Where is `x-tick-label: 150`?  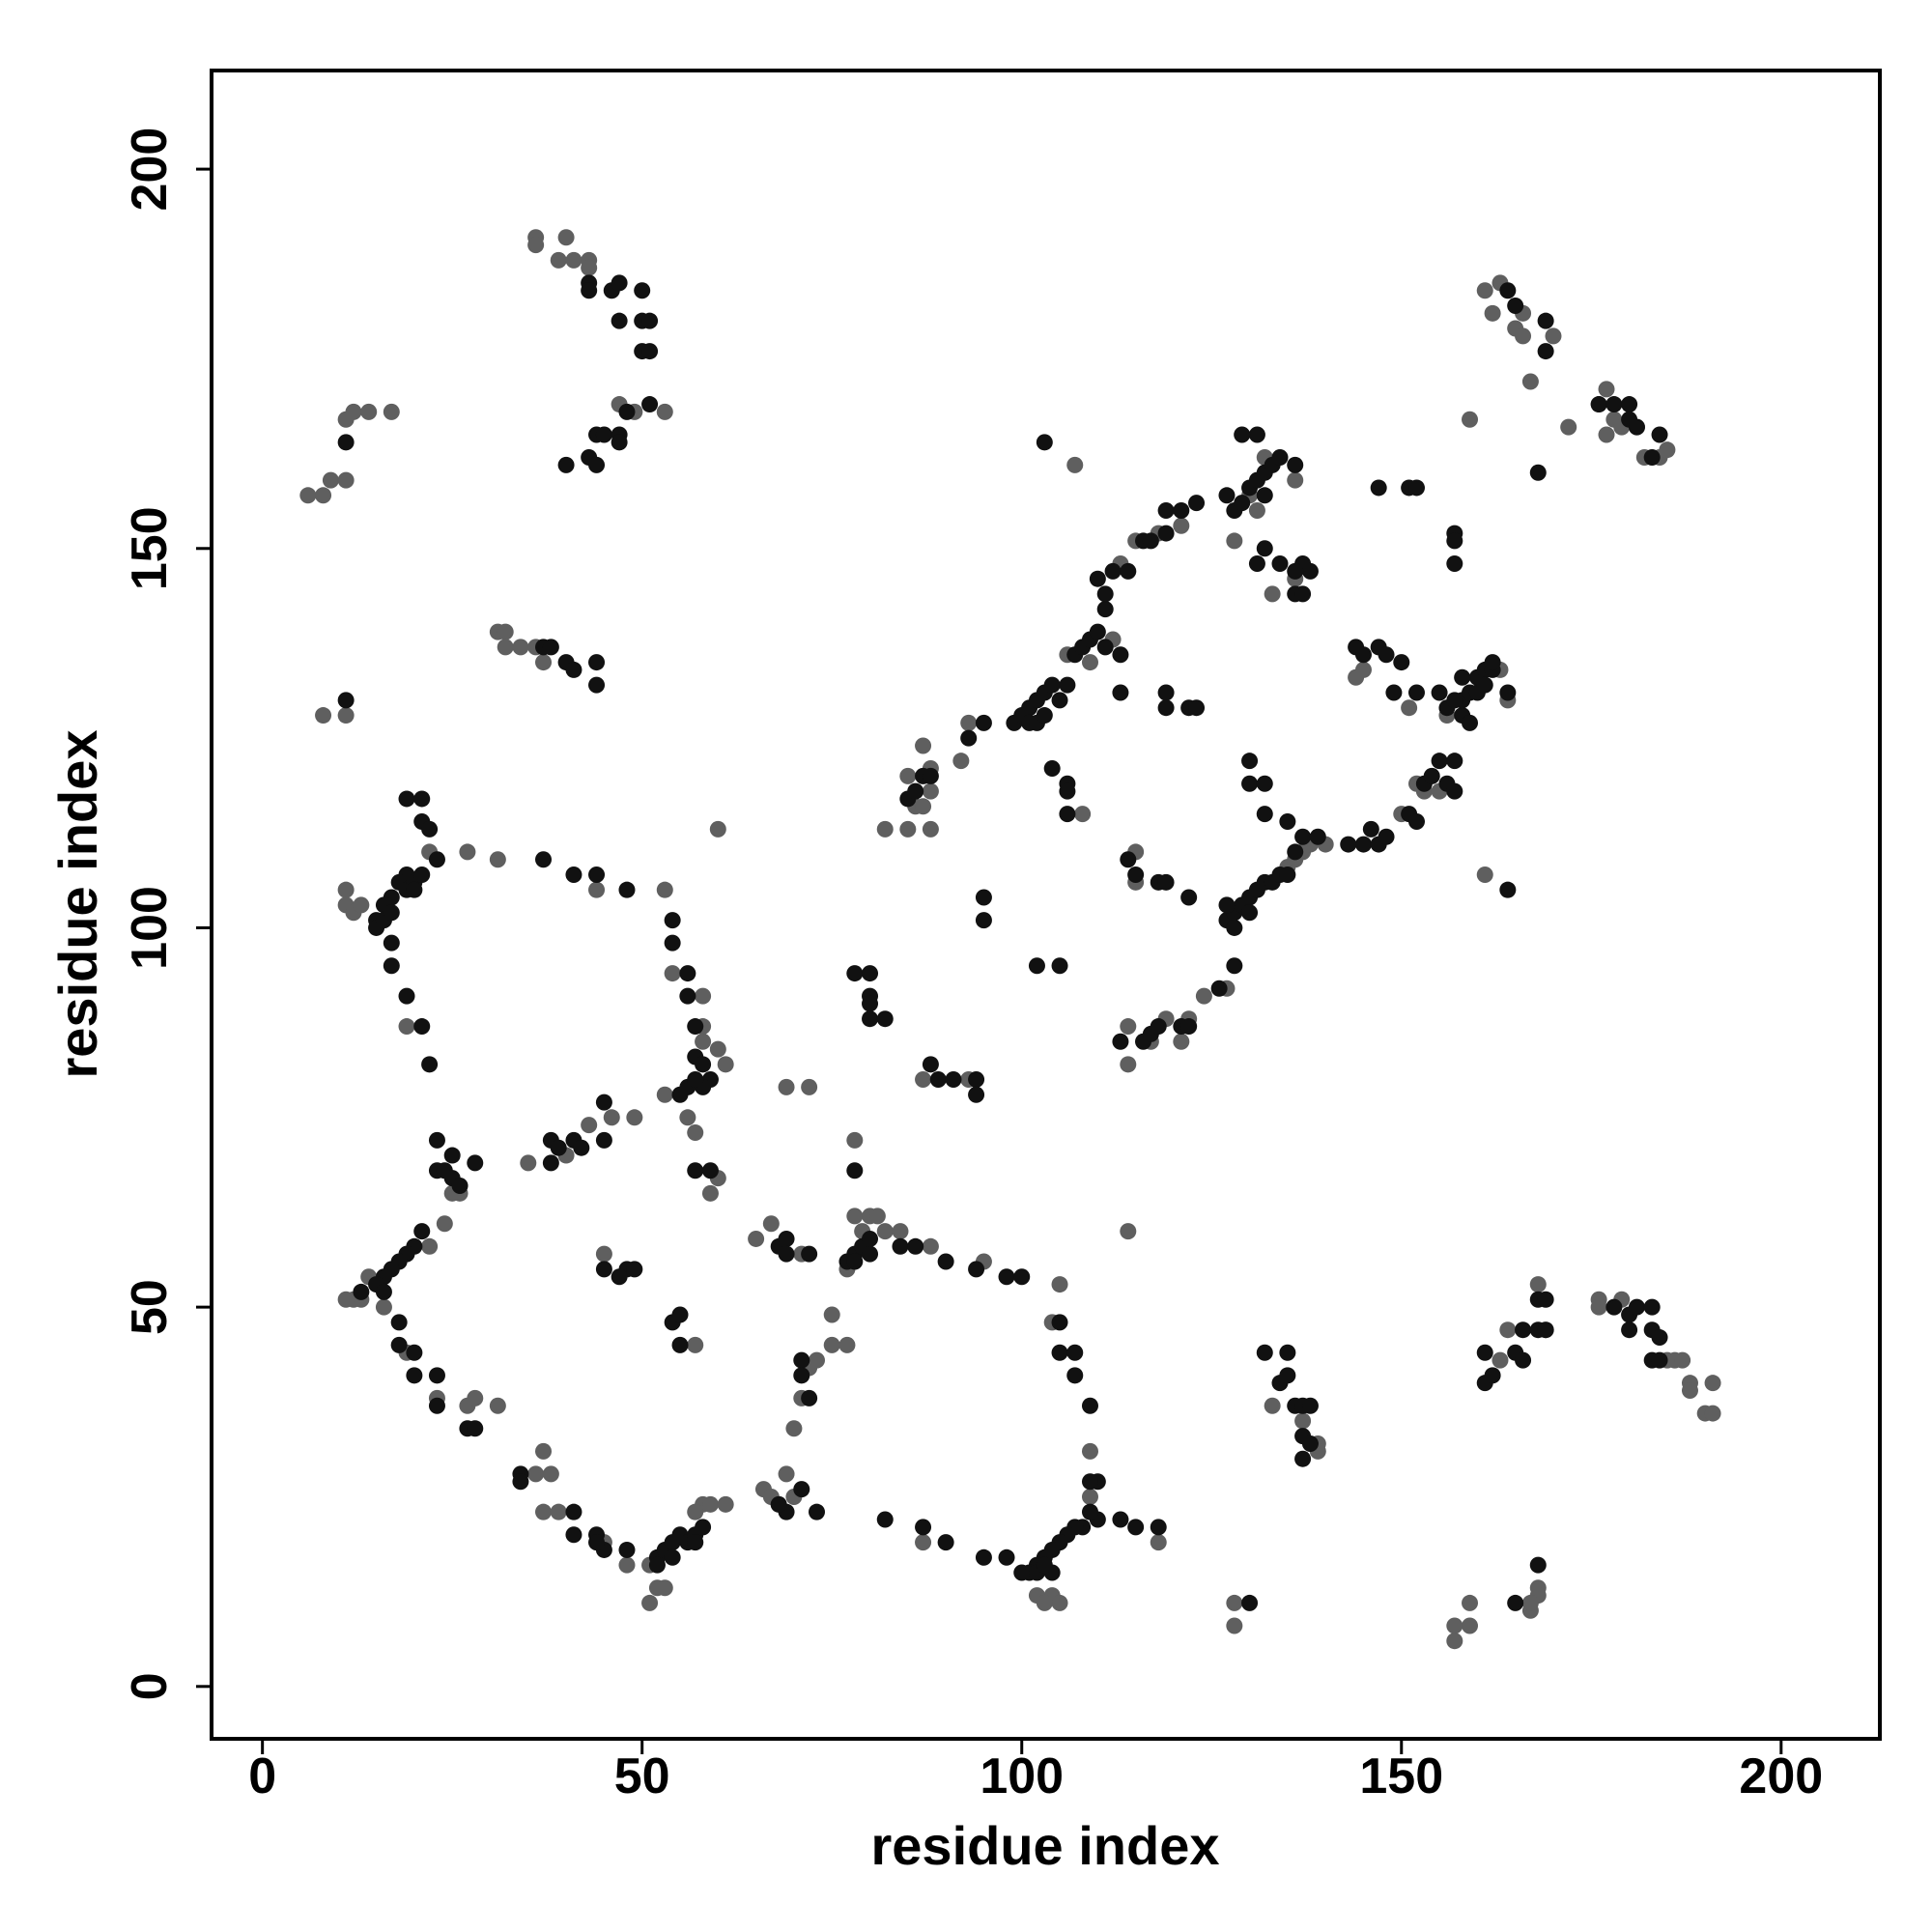 x-tick-label: 150 is located at coordinates (1401, 1776).